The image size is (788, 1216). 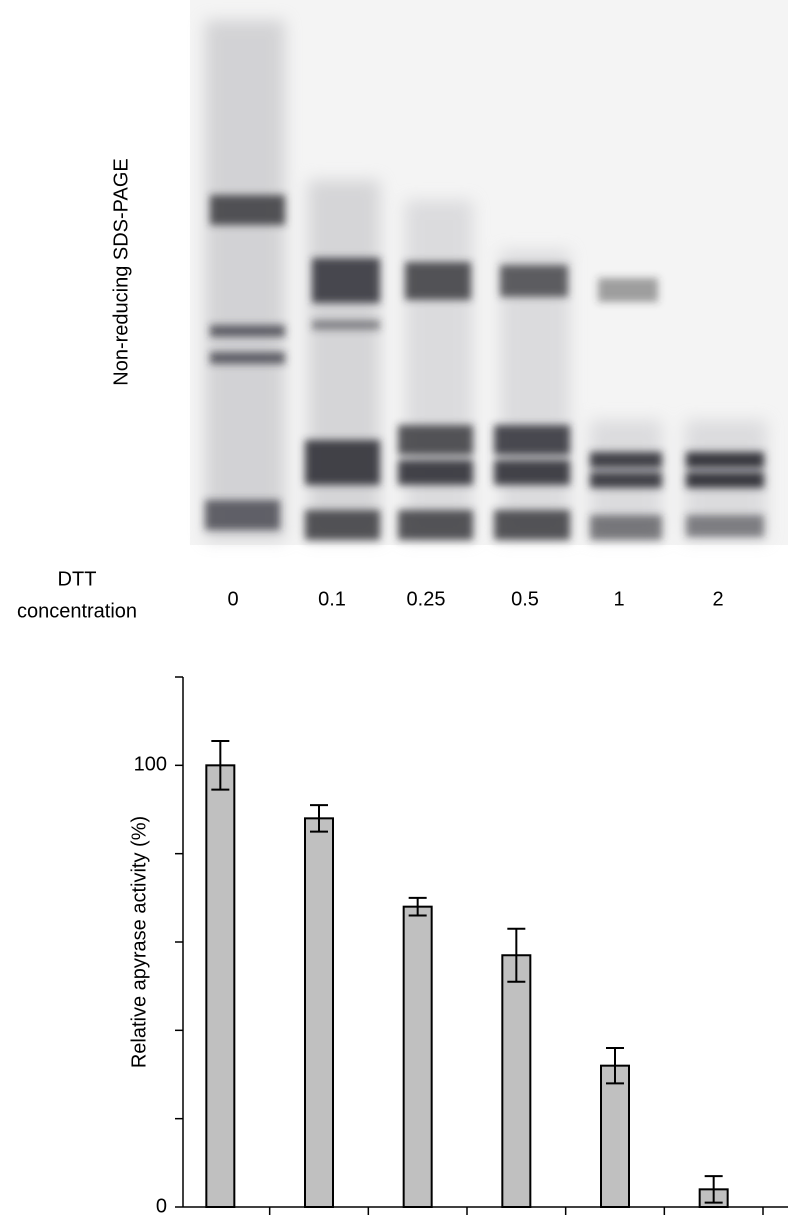 What do you see at coordinates (618, 599) in the screenshot?
I see `x-tick-label: 1` at bounding box center [618, 599].